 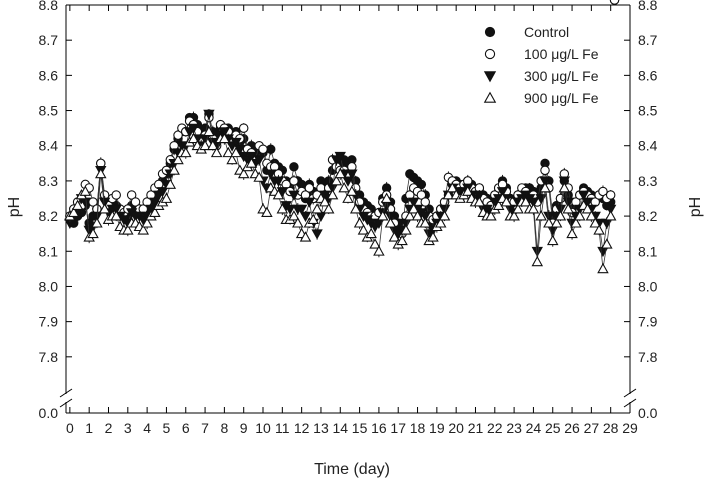 What do you see at coordinates (49, 40) in the screenshot?
I see `y-tick-label: 8.7` at bounding box center [49, 40].